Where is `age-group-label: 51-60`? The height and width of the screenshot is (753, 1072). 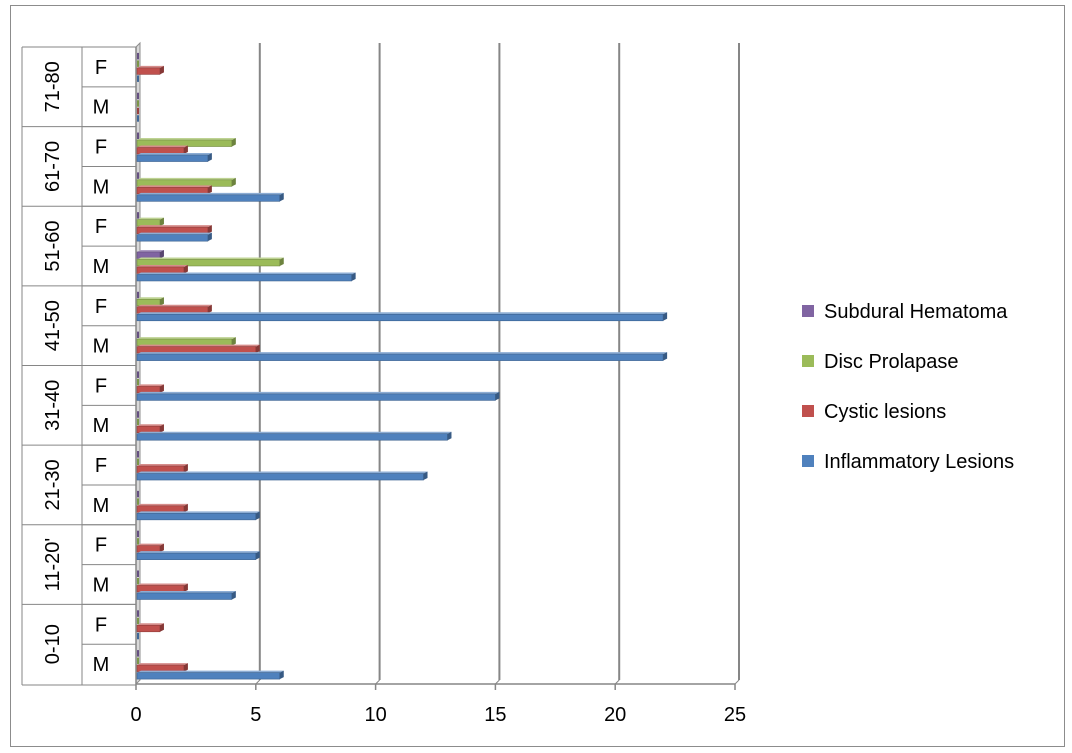 age-group-label: 51-60 is located at coordinates (53, 245).